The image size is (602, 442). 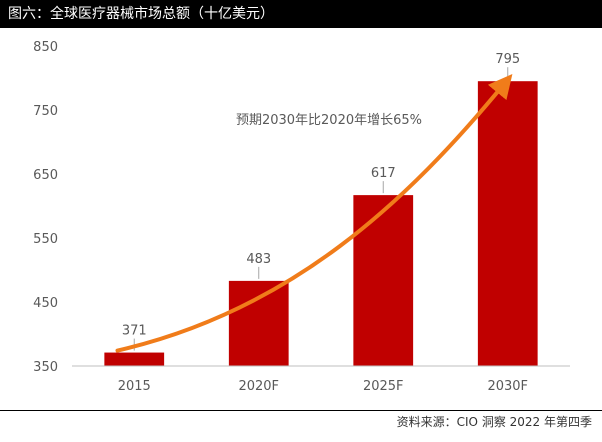 What do you see at coordinates (383, 386) in the screenshot?
I see `x-tick-label: 2025F` at bounding box center [383, 386].